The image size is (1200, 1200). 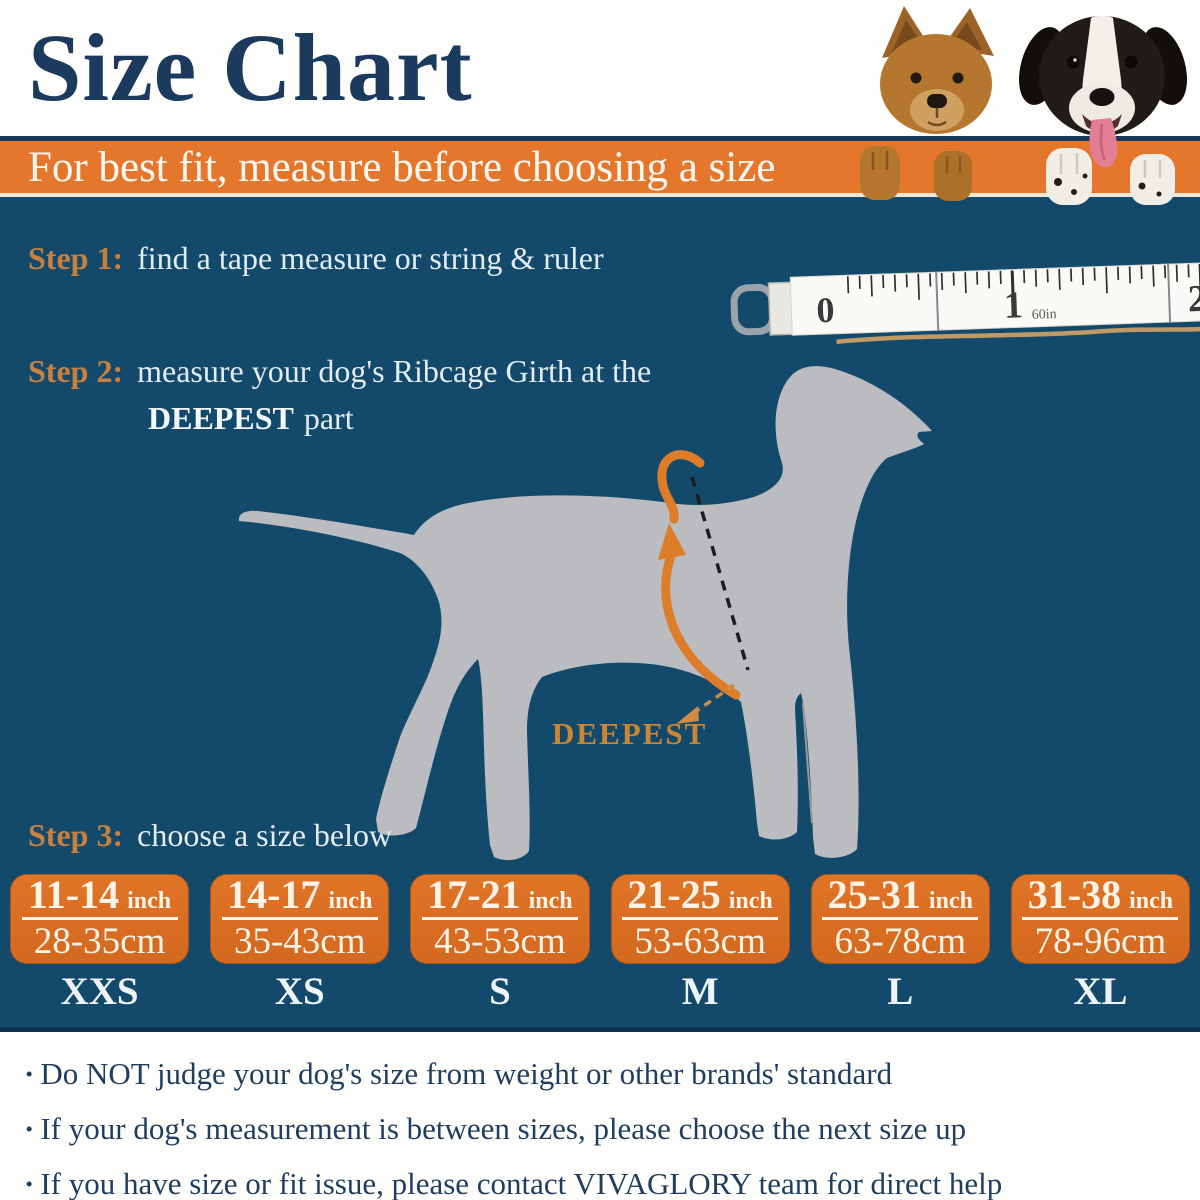 What do you see at coordinates (700, 898) in the screenshot?
I see `size-box-inch-row: 21-25 inch` at bounding box center [700, 898].